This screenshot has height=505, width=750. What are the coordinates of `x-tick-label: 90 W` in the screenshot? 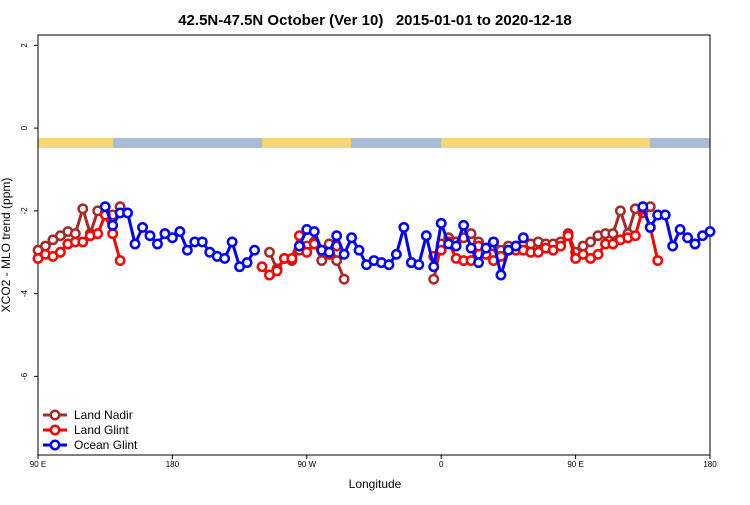 It's located at (306, 464).